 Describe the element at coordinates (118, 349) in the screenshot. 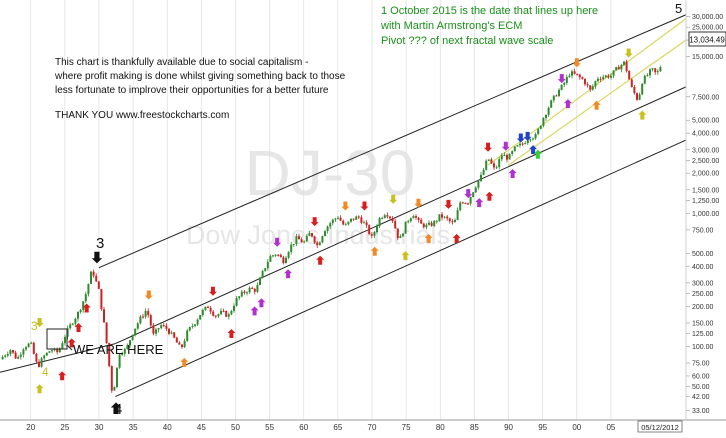

I see `we-are-here-label: WE ARE HERE` at that location.